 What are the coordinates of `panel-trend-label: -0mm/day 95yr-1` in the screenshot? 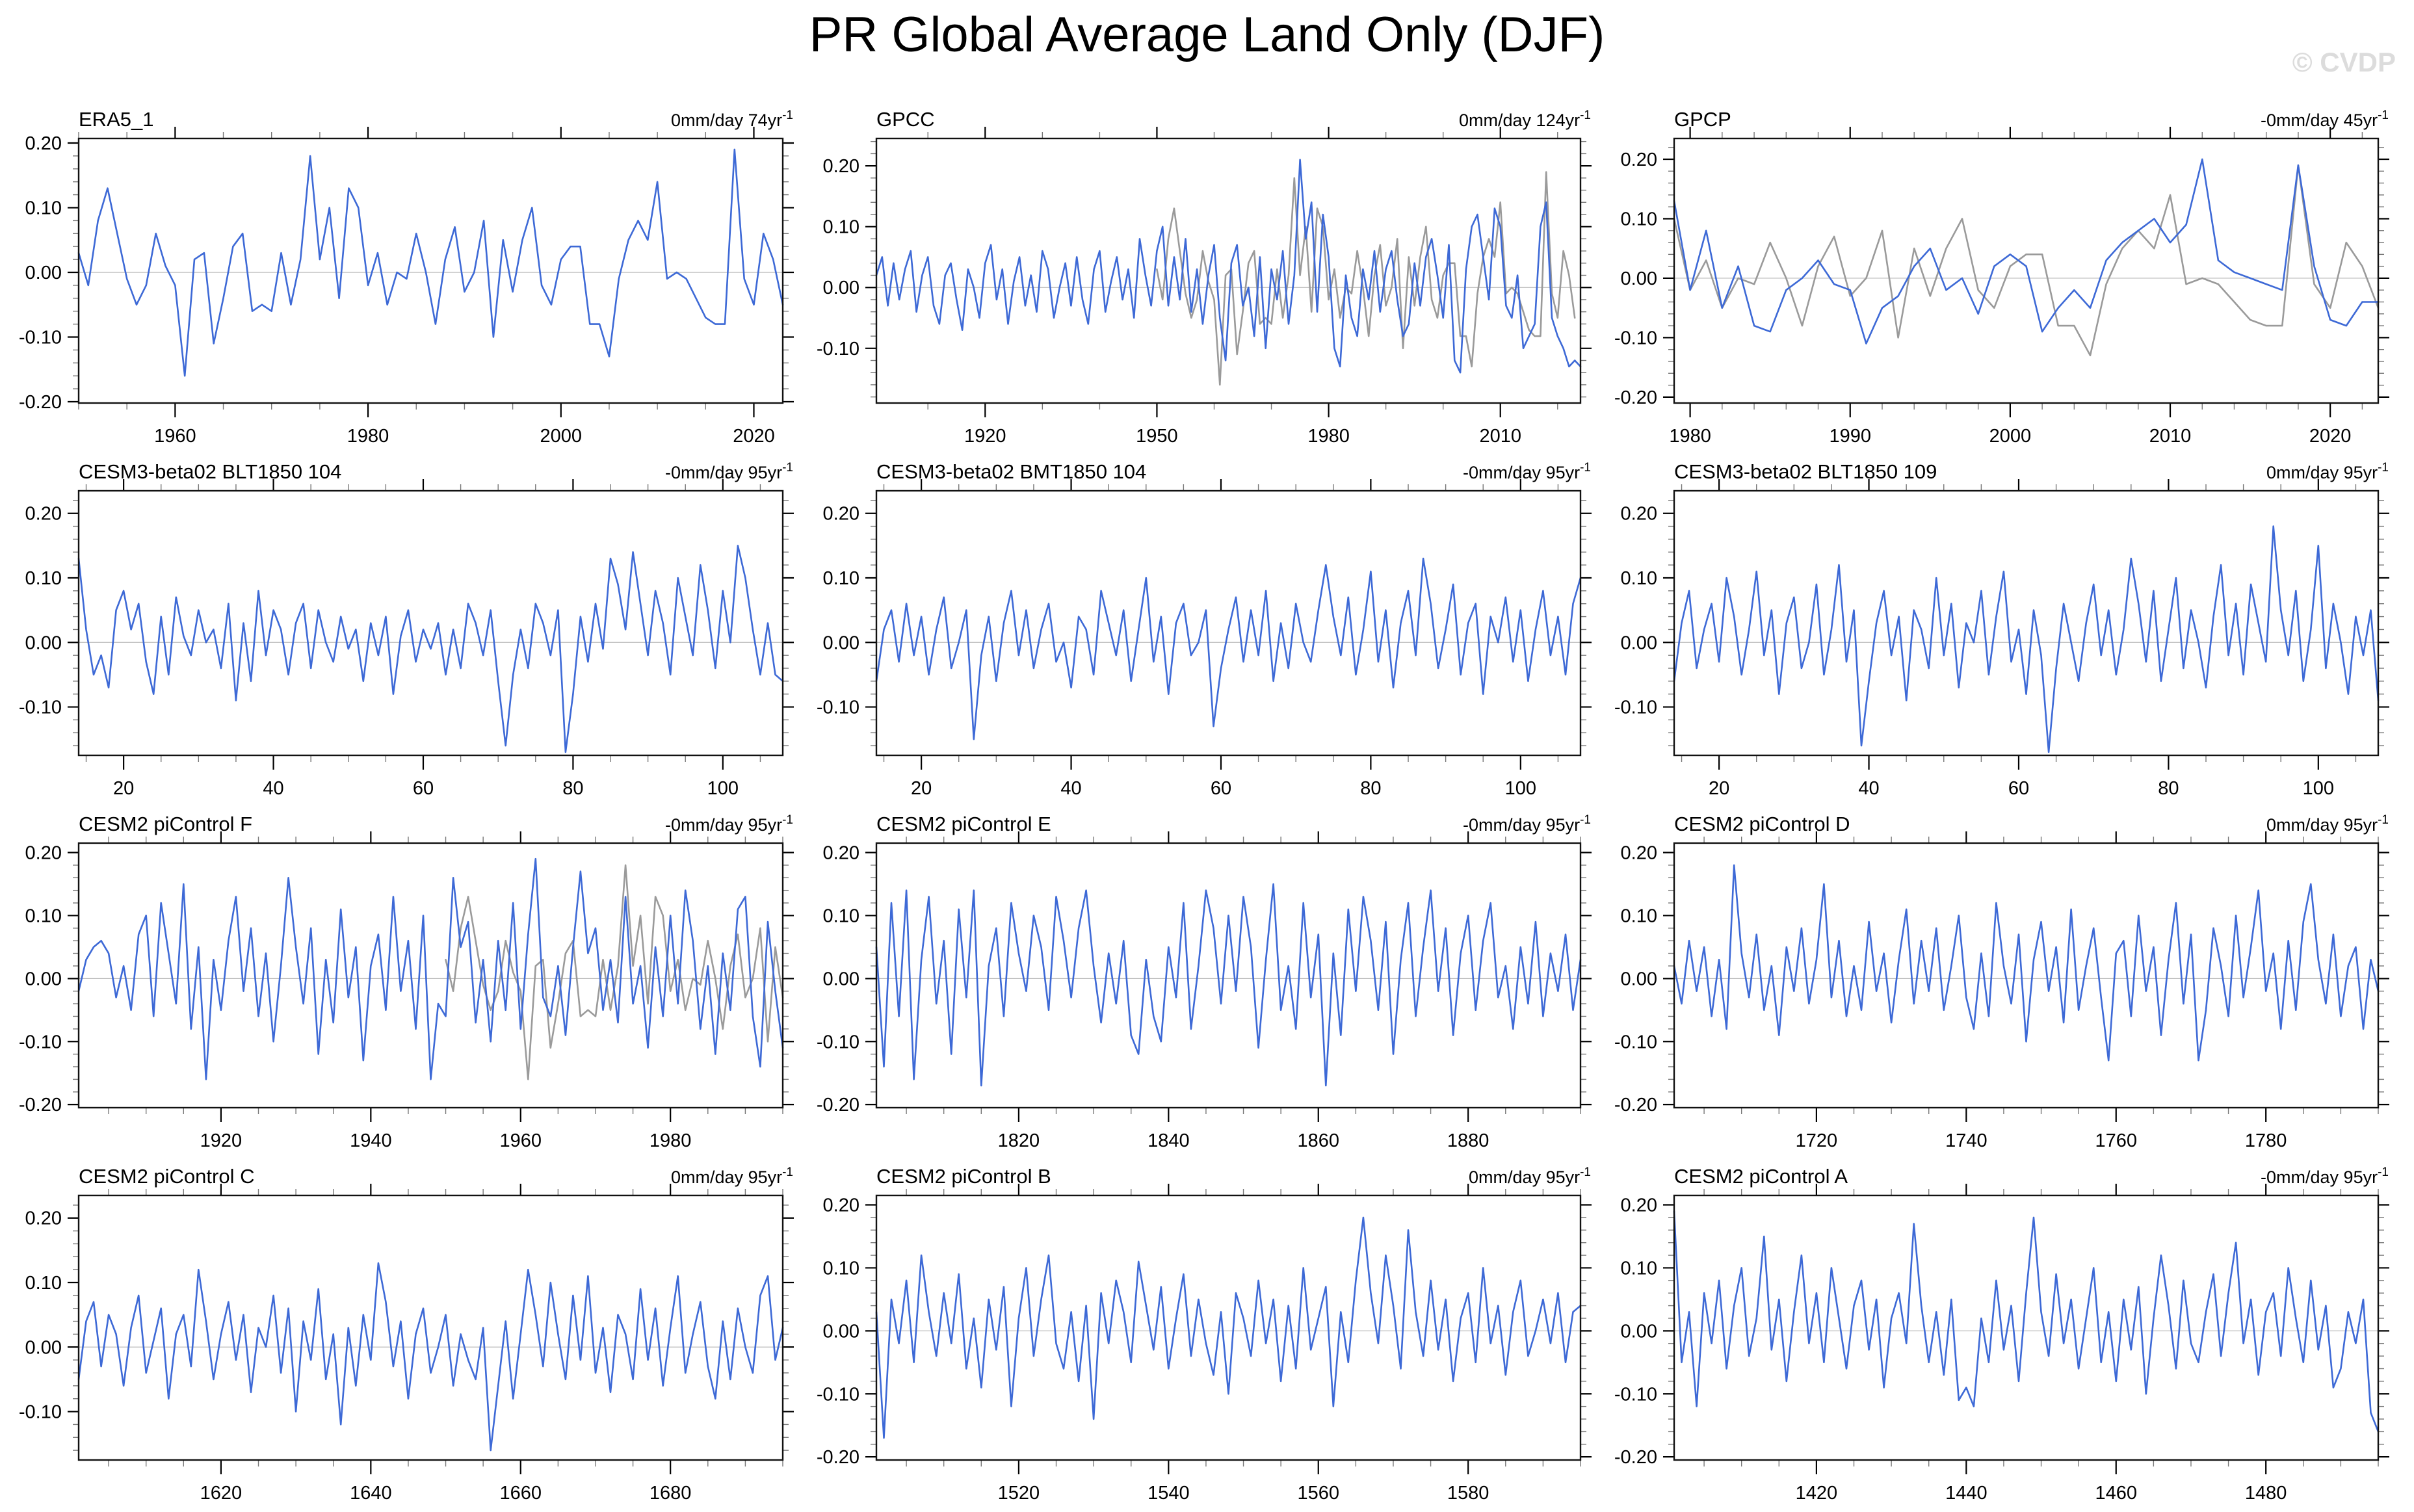 It's located at (1527, 824).